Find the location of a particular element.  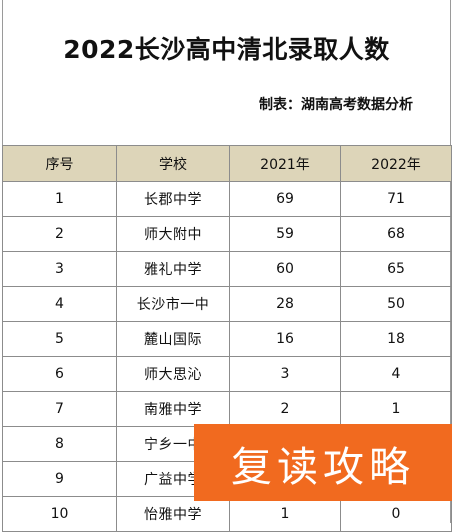

row-school: 长郡中学 is located at coordinates (173, 199).